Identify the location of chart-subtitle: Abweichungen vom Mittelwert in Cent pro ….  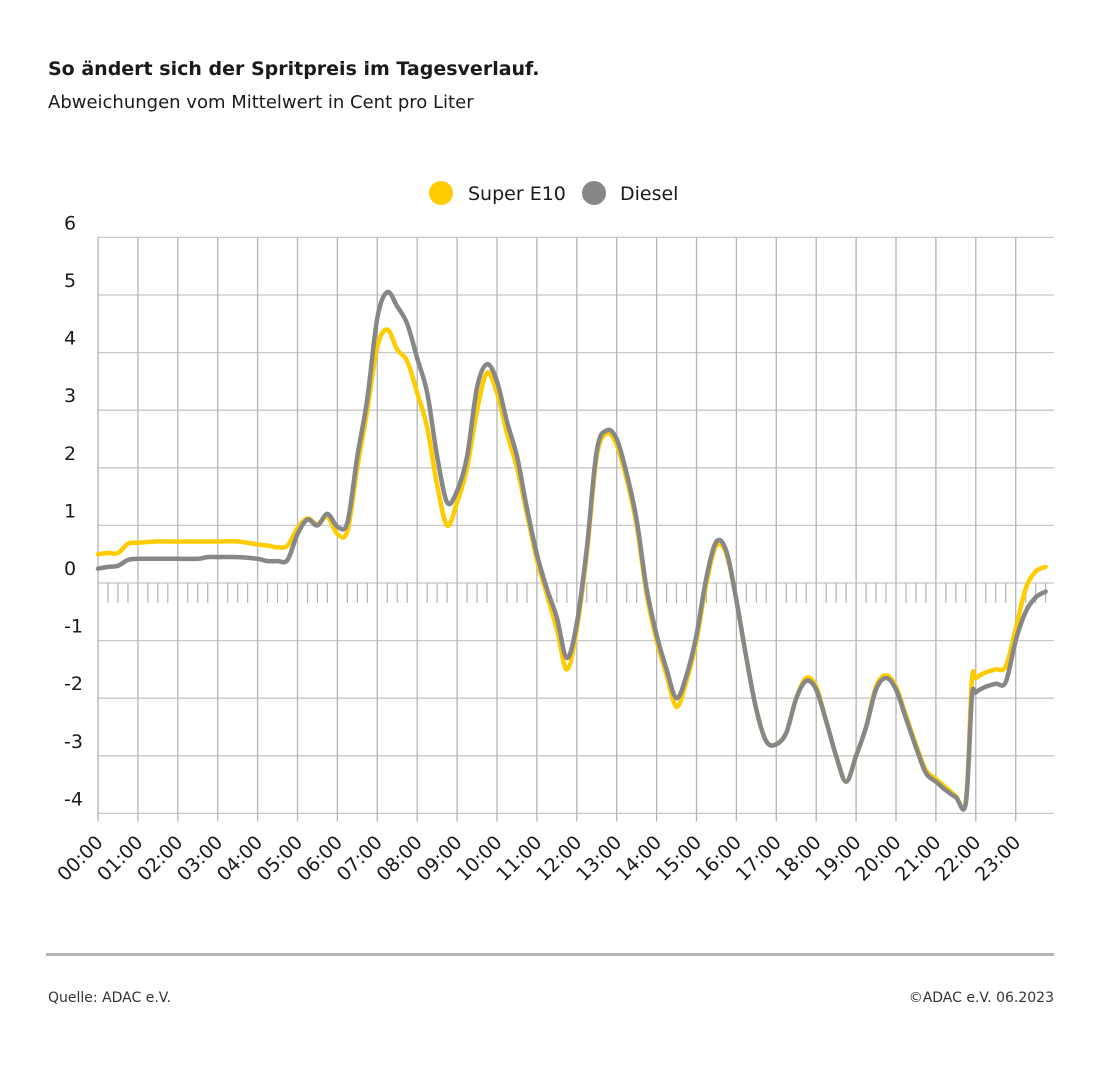
(261, 102).